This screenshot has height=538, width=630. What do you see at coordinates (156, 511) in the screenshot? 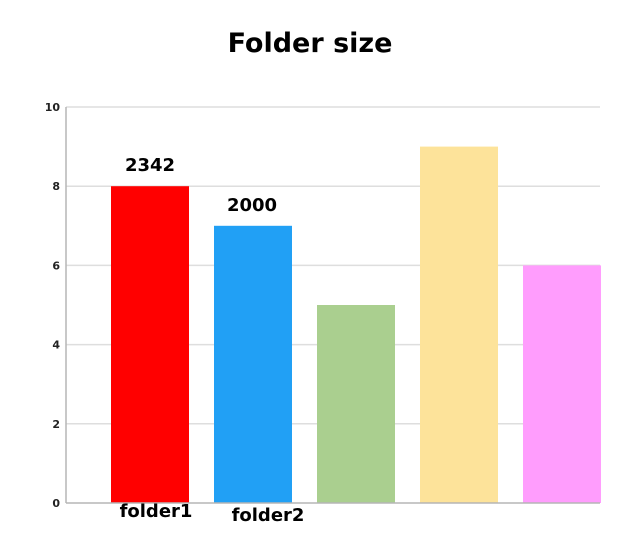
I see `x-category-label: folder1` at bounding box center [156, 511].